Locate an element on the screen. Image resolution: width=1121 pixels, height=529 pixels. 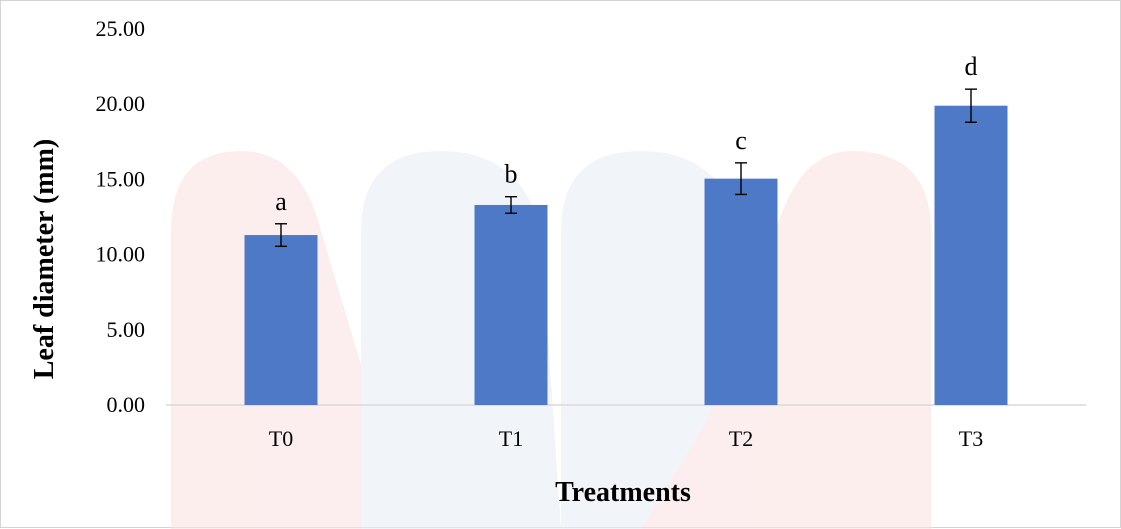
x-tick-label: T1 is located at coordinates (511, 438).